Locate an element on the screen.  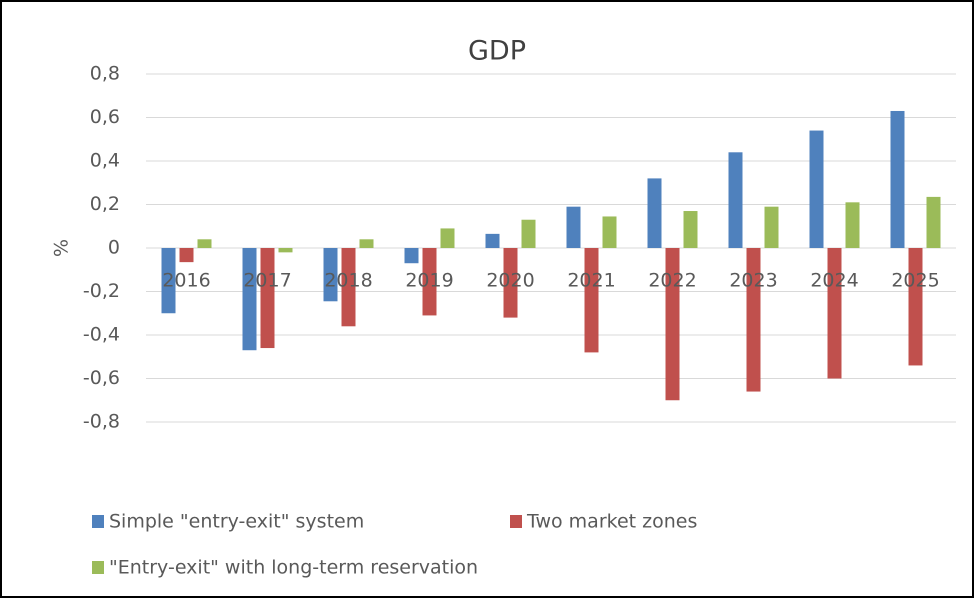
x-tick-label: 2022 is located at coordinates (672, 281).